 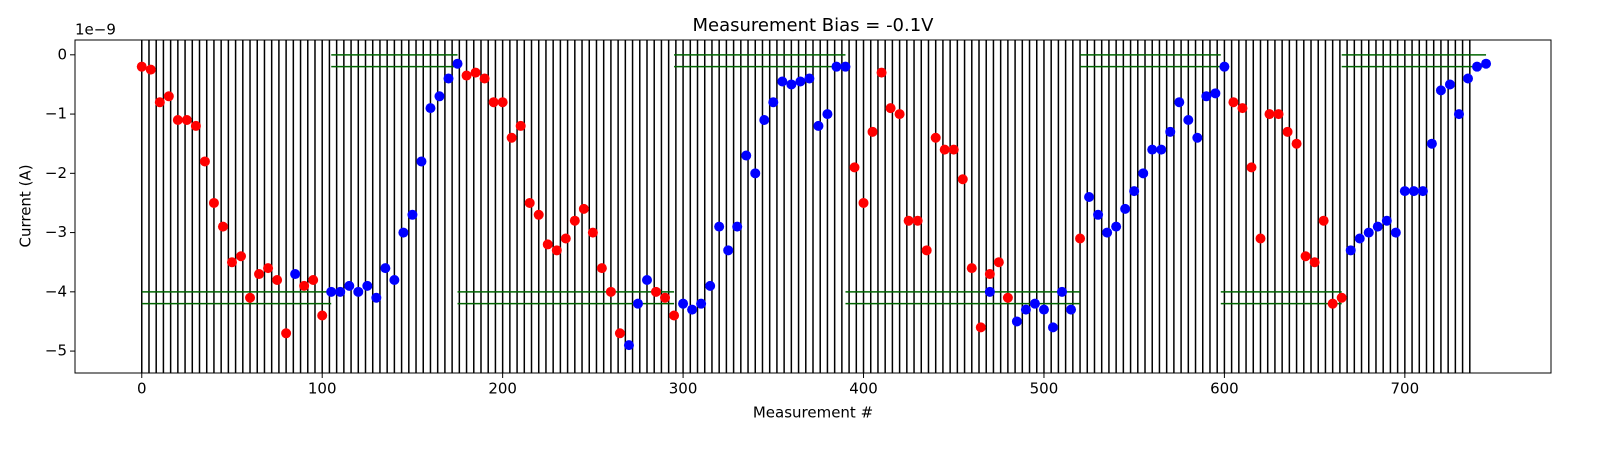 What do you see at coordinates (56, 173) in the screenshot?
I see `y-tick-label: −2` at bounding box center [56, 173].